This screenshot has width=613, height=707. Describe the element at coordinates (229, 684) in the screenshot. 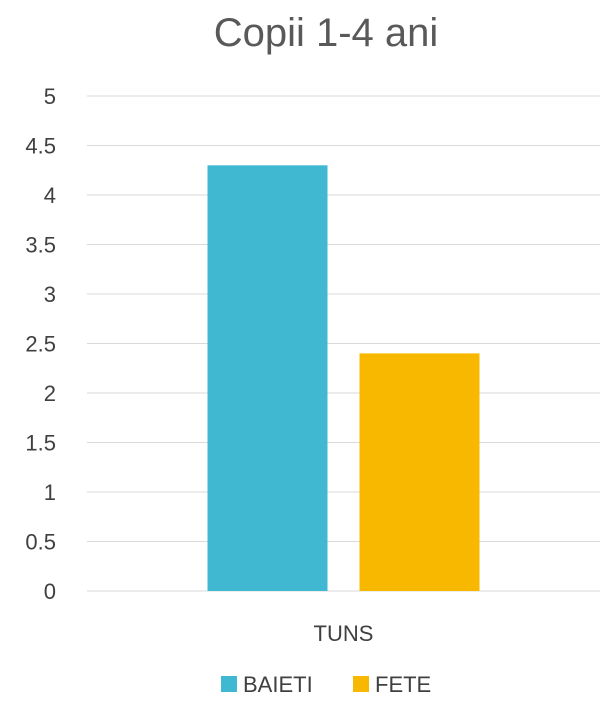

I see `legend-swatch-baieti` at that location.